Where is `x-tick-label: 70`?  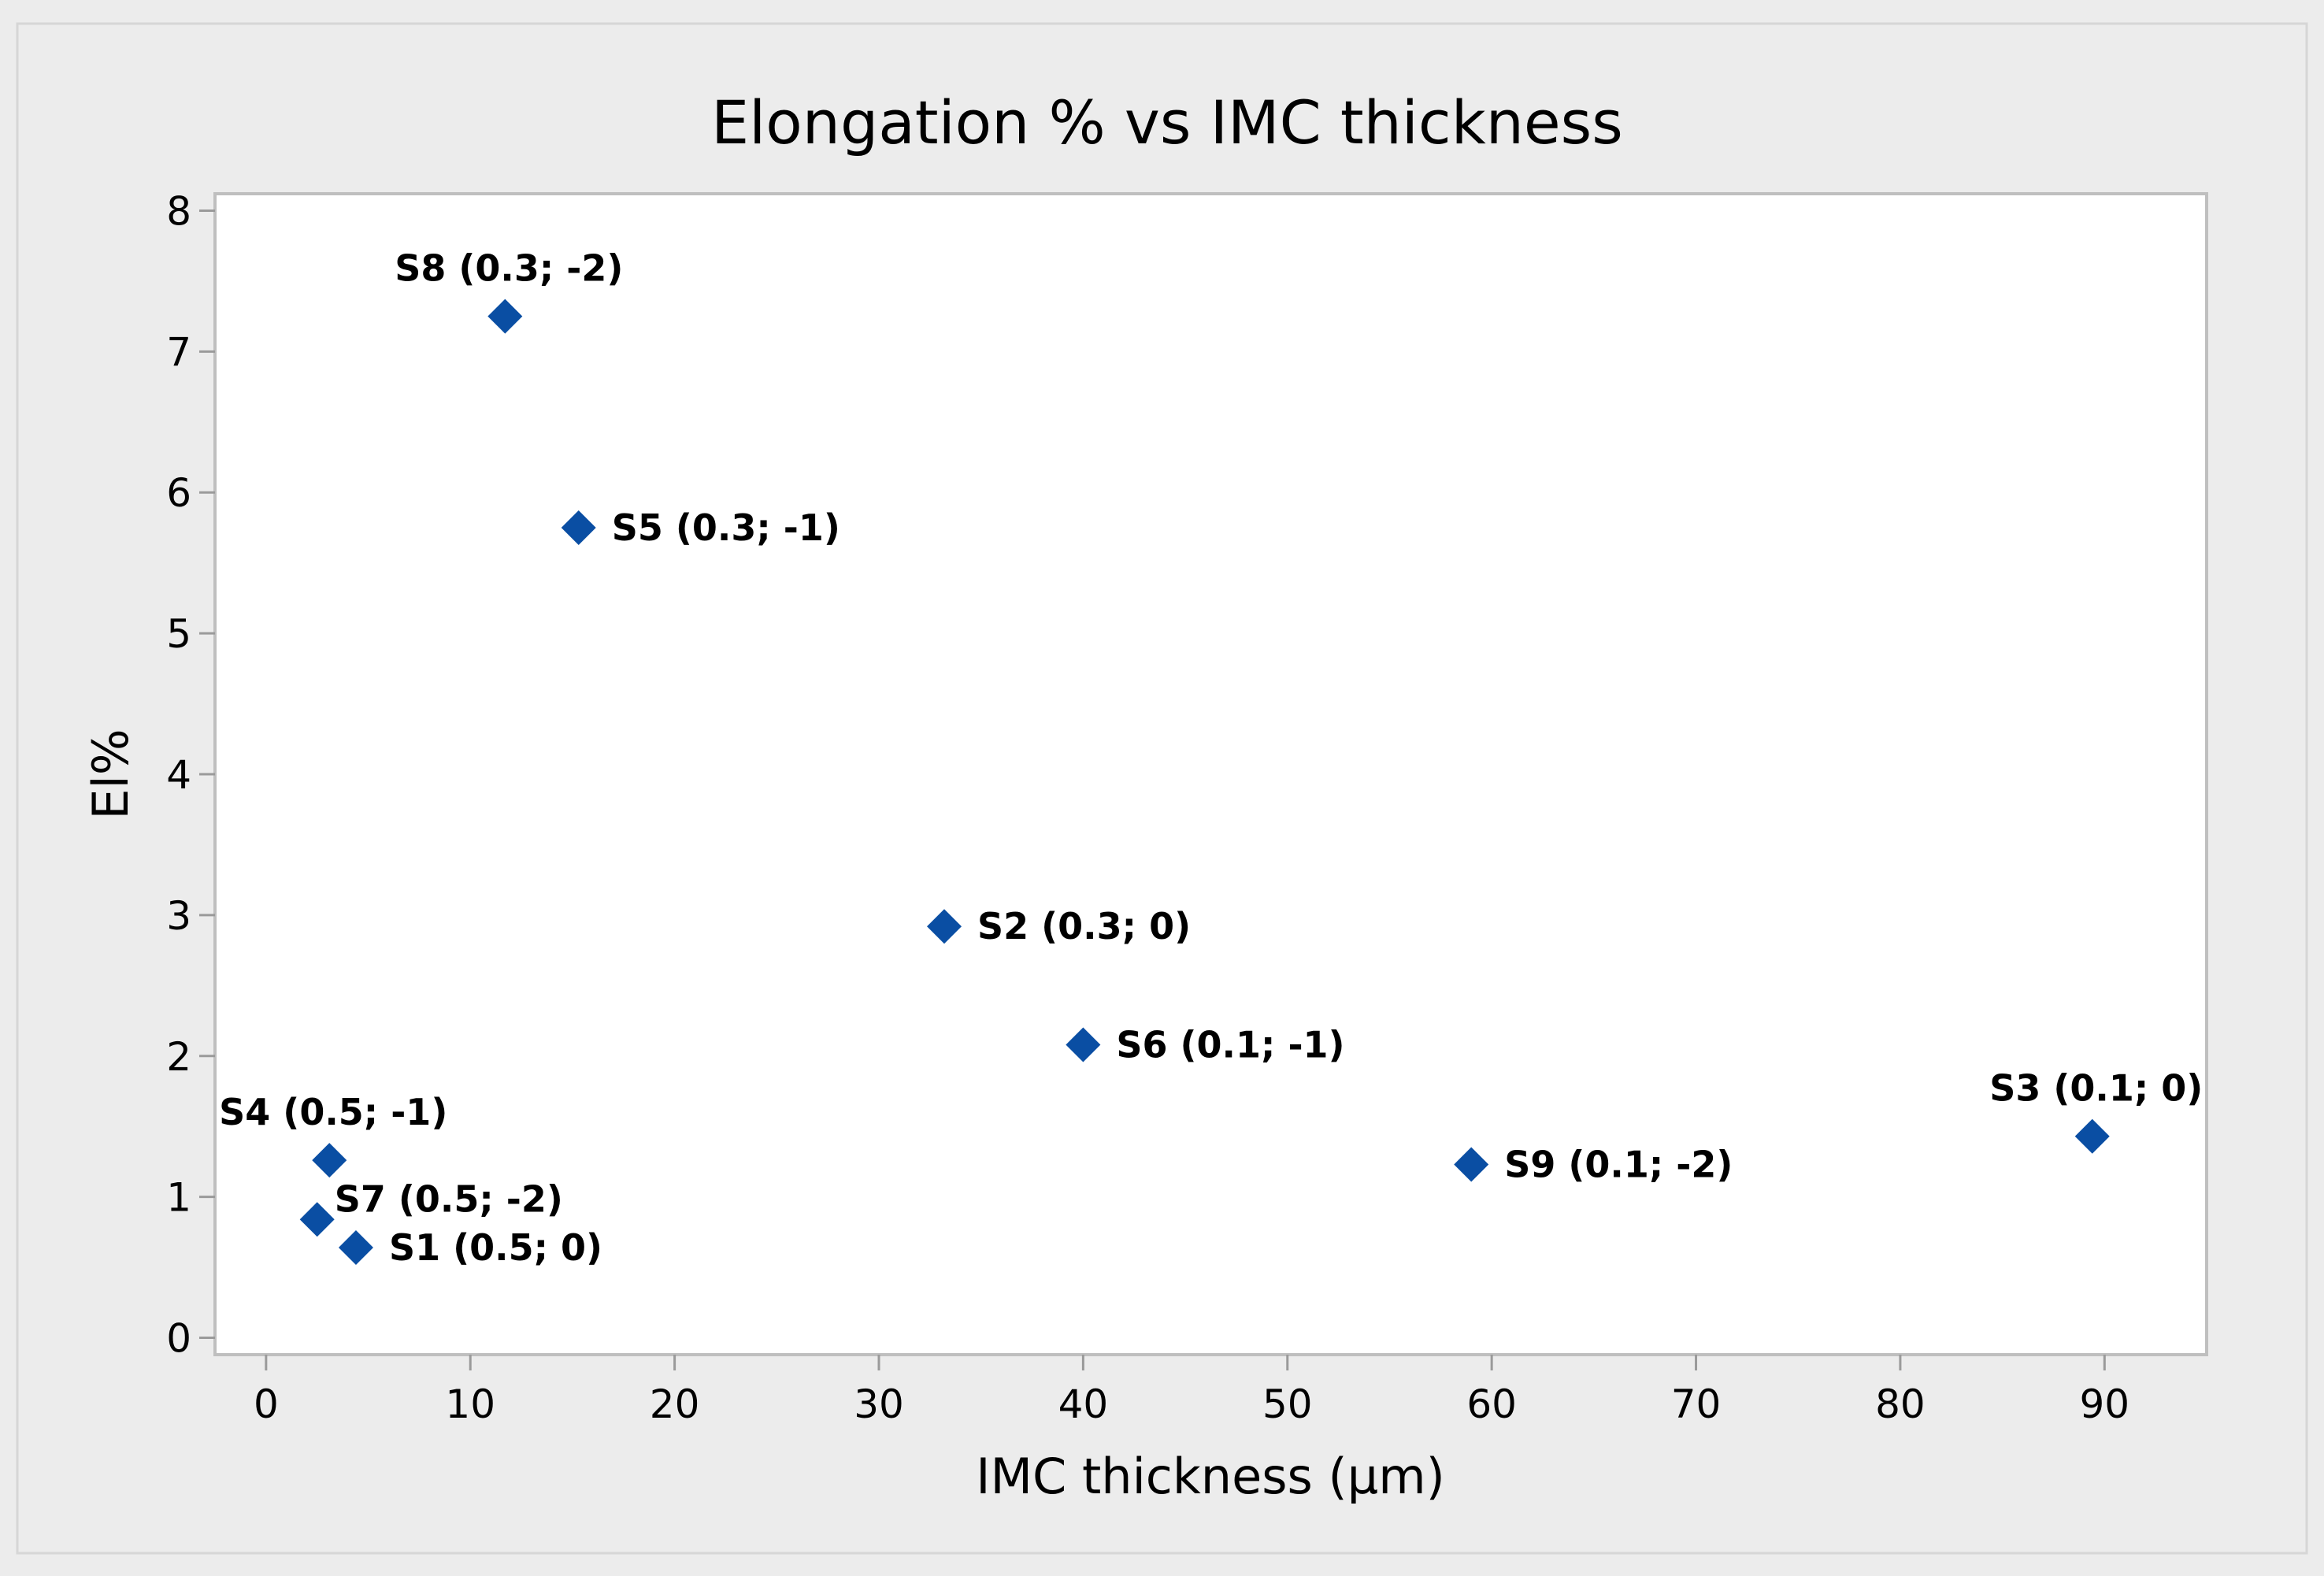 x-tick-label: 70 is located at coordinates (1696, 1404).